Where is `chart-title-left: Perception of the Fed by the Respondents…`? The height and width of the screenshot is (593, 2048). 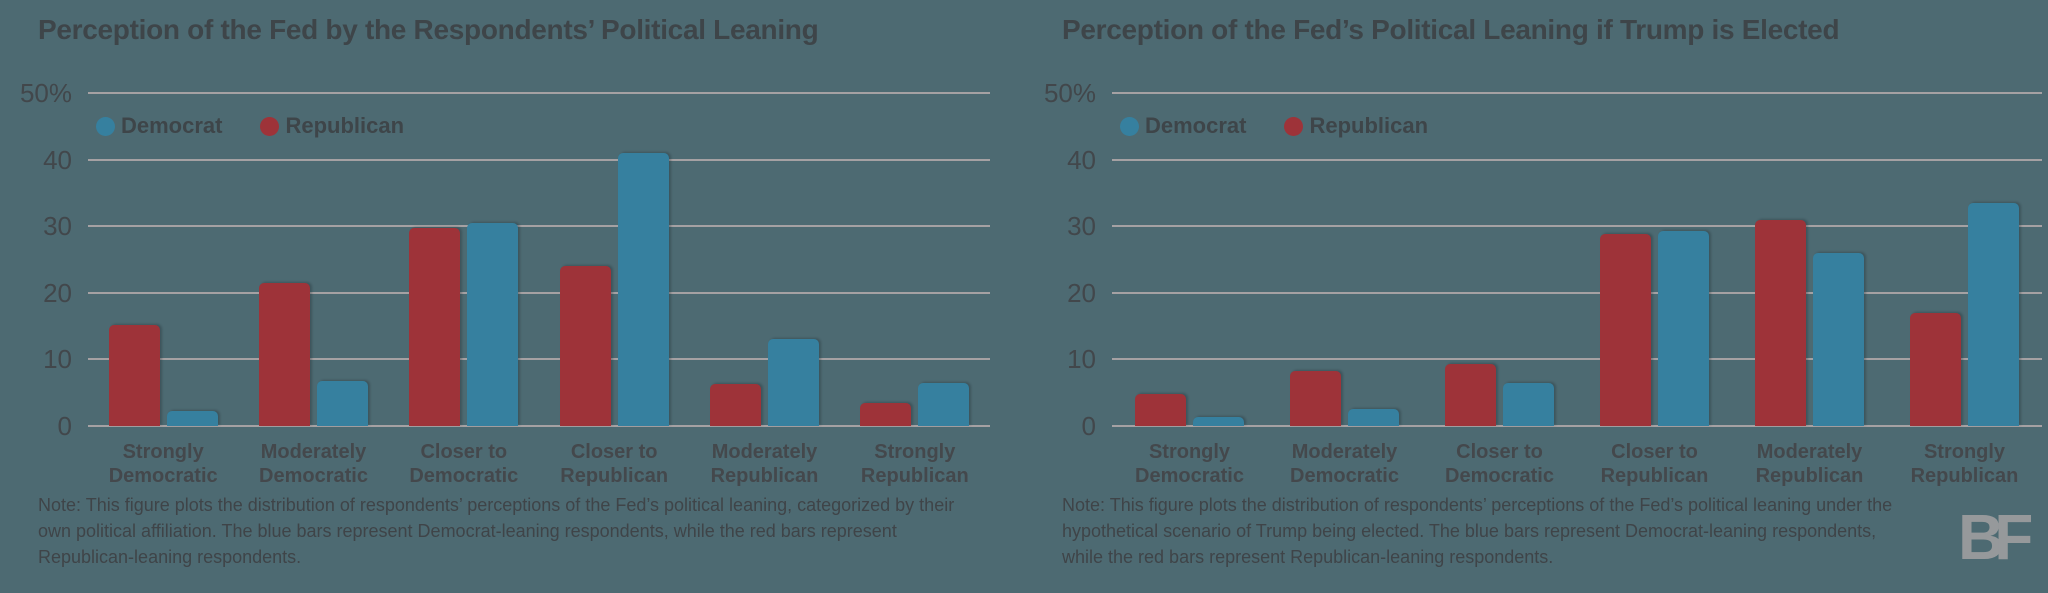 chart-title-left: Perception of the Fed by the Respondents… is located at coordinates (428, 29).